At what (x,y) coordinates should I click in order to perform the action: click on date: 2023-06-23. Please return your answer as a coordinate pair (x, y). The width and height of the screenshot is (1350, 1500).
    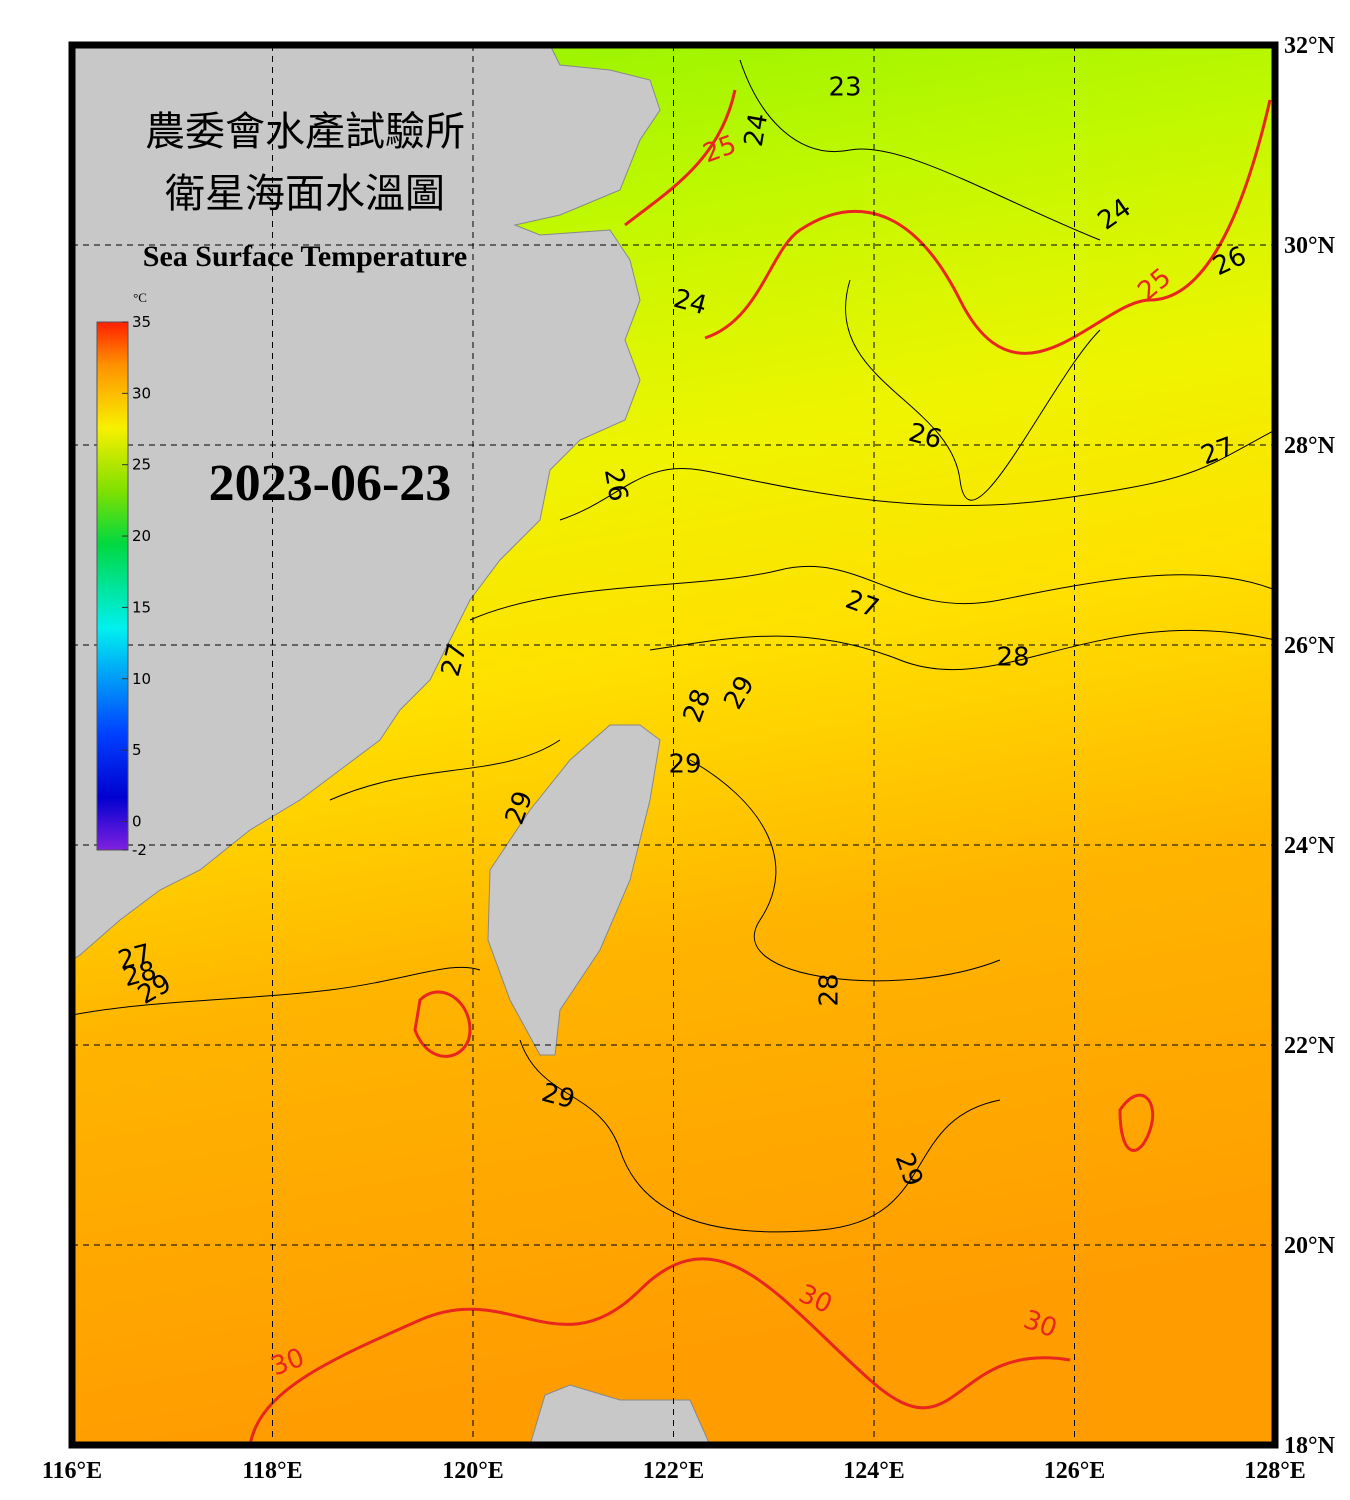
    Looking at the image, I should click on (330, 483).